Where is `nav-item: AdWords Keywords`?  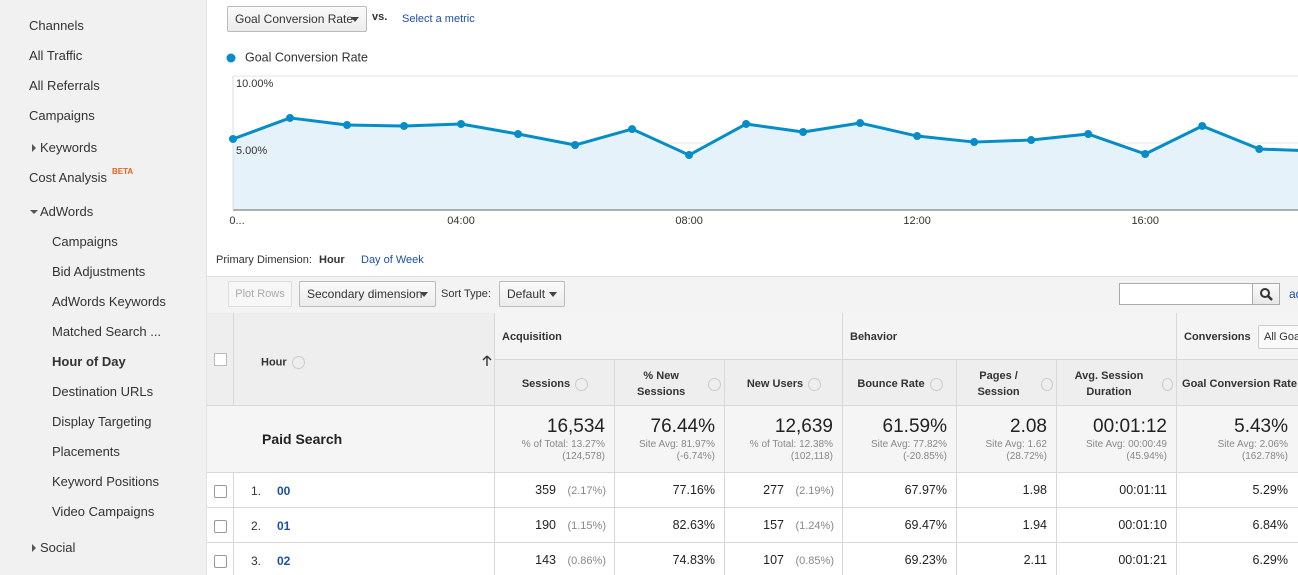
nav-item: AdWords Keywords is located at coordinates (109, 301).